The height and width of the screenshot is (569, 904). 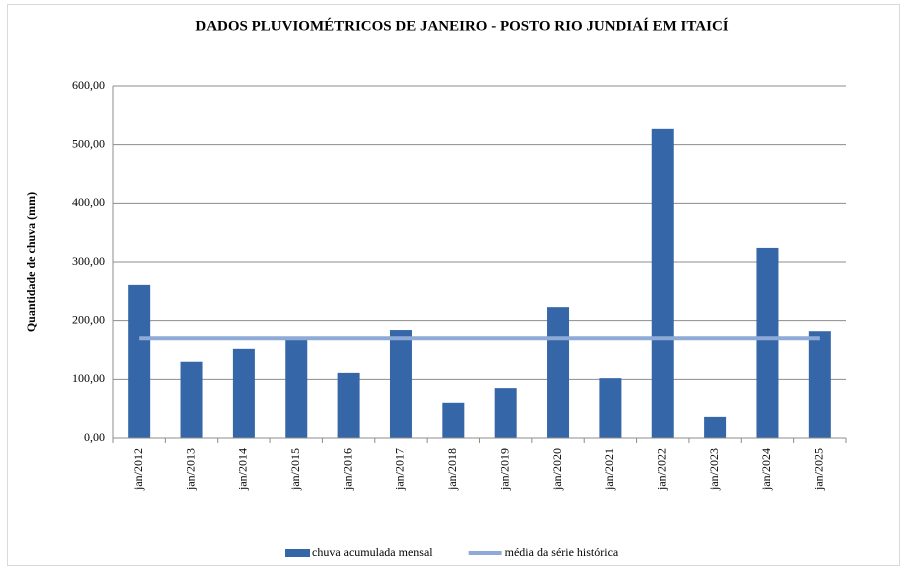 What do you see at coordinates (88, 261) in the screenshot?
I see `y-tick-label: 300,00` at bounding box center [88, 261].